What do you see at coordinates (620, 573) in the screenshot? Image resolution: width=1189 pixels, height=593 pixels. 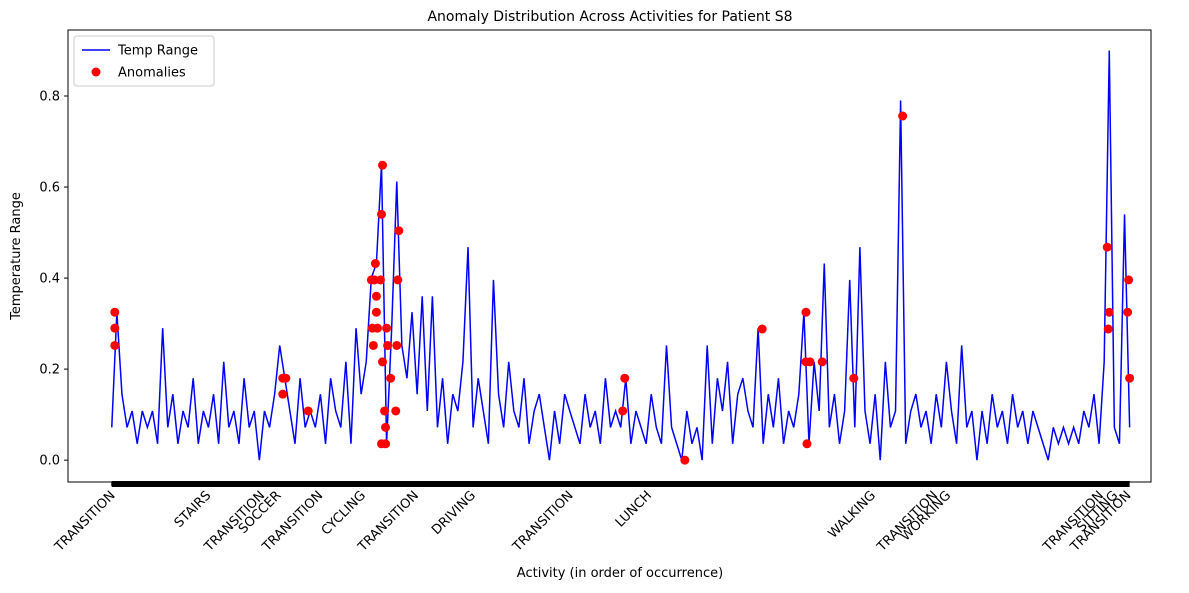 I see `x-axis-label: Activity (in order of occurrence)` at bounding box center [620, 573].